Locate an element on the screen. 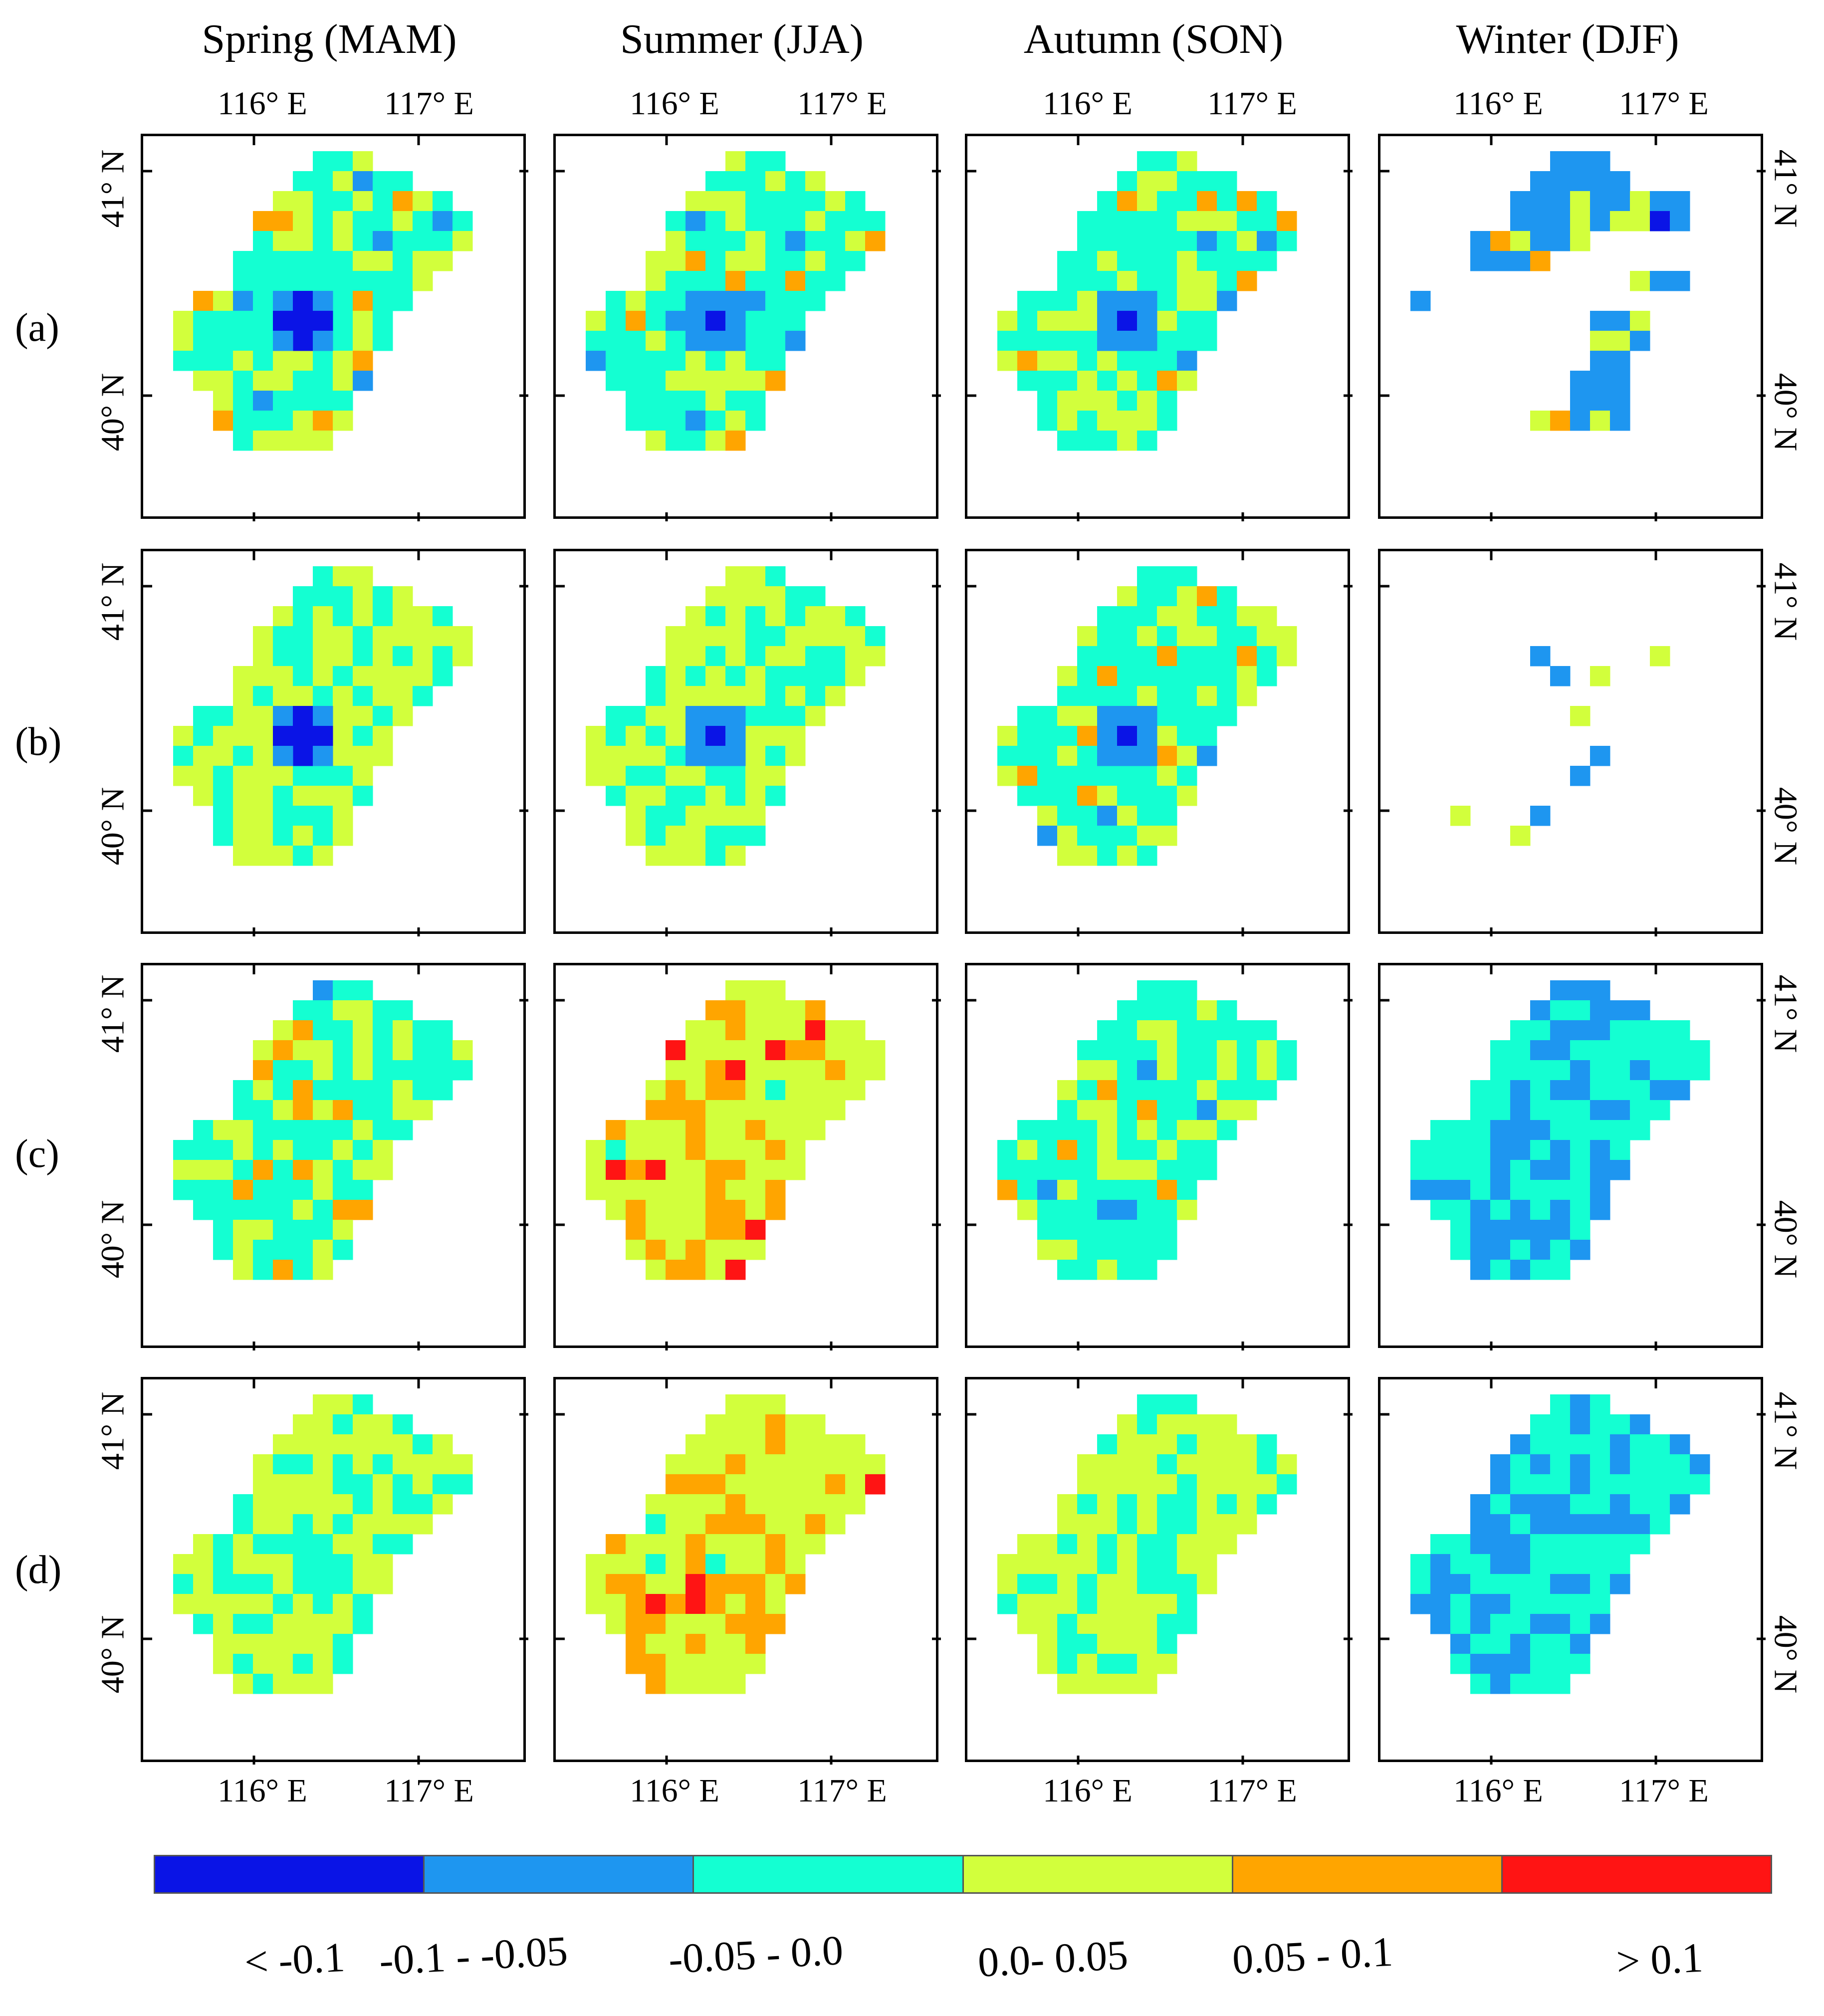 The height and width of the screenshot is (2016, 1824). grid-cell-core is located at coordinates (1147, 756).